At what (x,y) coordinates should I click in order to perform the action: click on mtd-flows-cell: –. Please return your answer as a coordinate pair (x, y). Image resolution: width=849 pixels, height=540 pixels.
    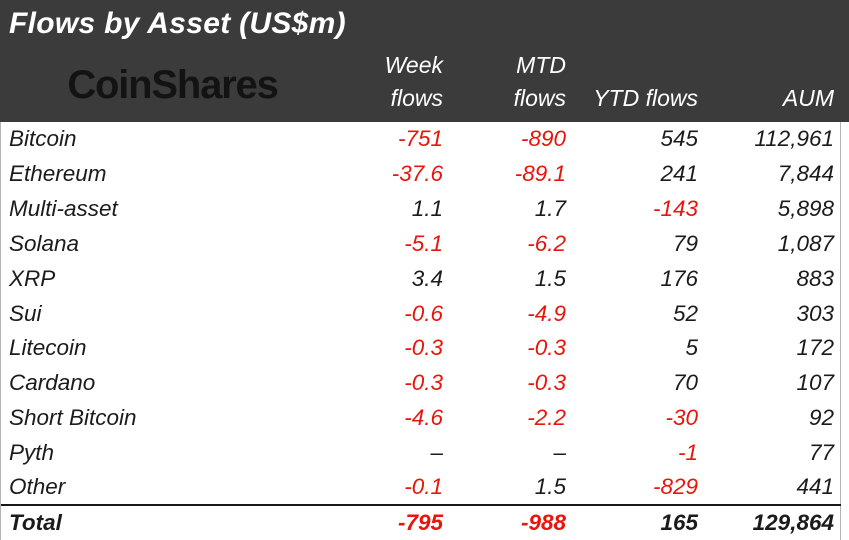
    Looking at the image, I should click on (559, 452).